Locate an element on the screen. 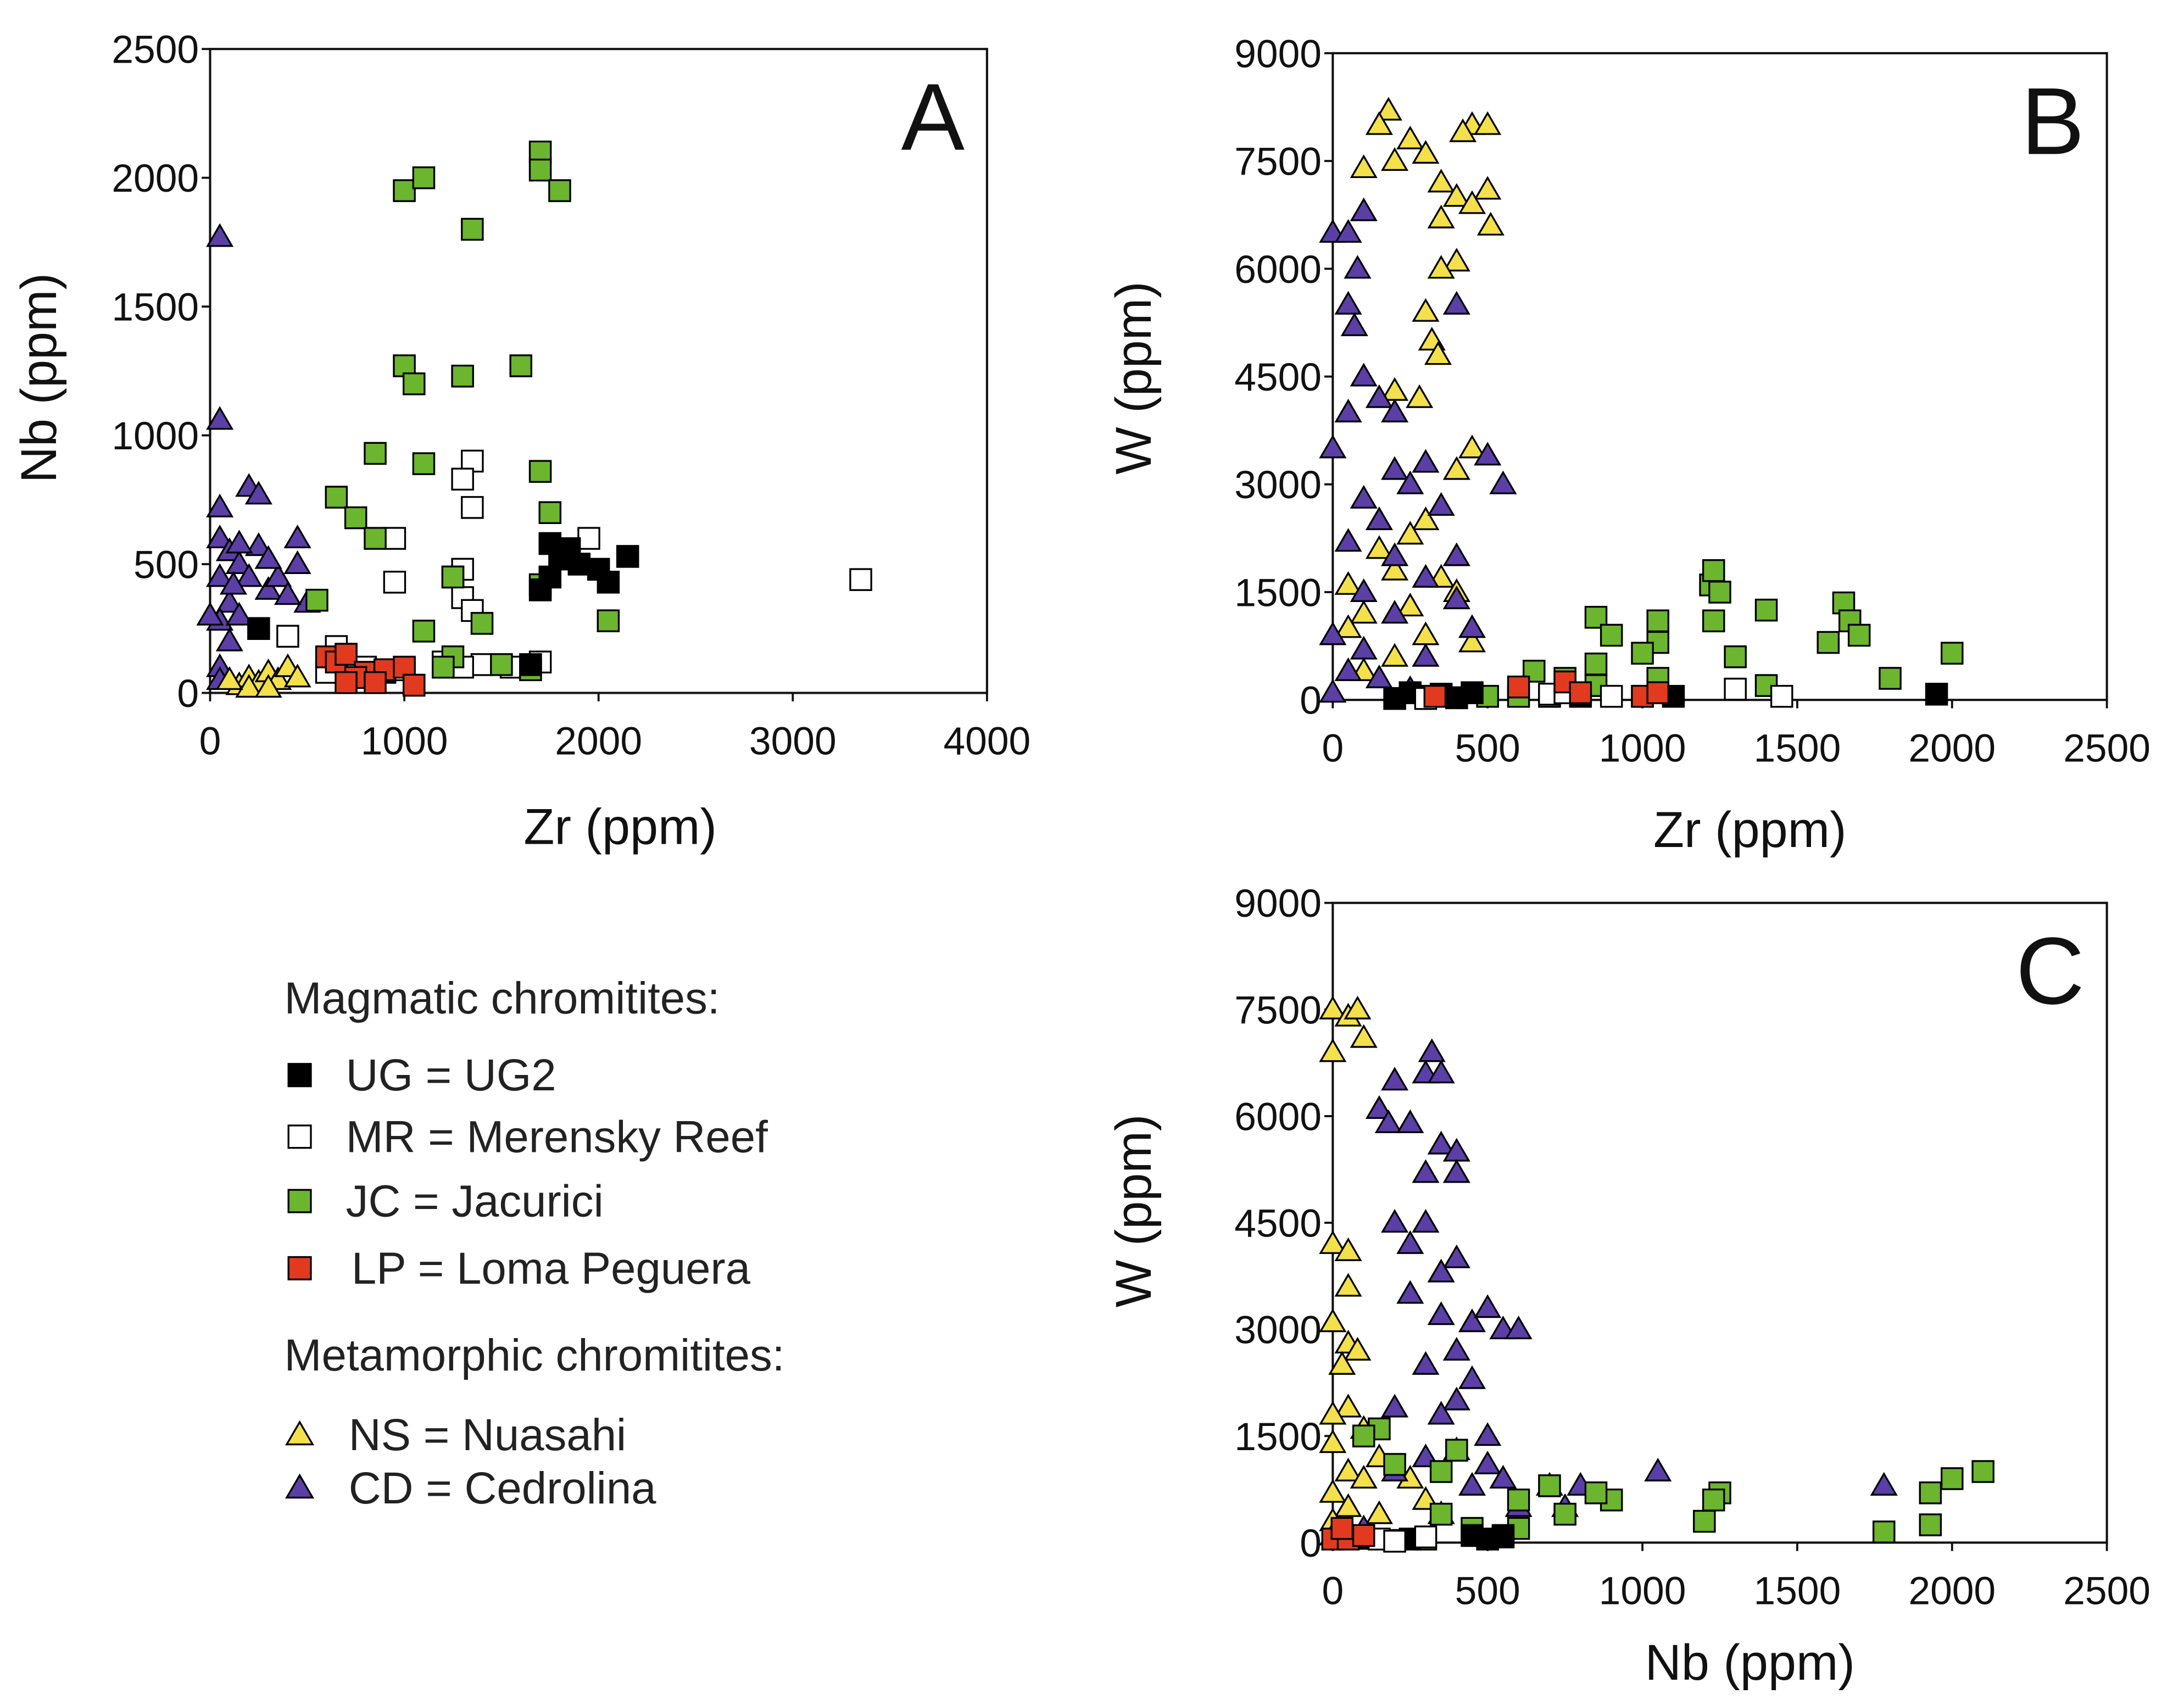 Image resolution: width=2184 pixels, height=1705 pixels. y-tick-label: 6000 is located at coordinates (1278, 1117).